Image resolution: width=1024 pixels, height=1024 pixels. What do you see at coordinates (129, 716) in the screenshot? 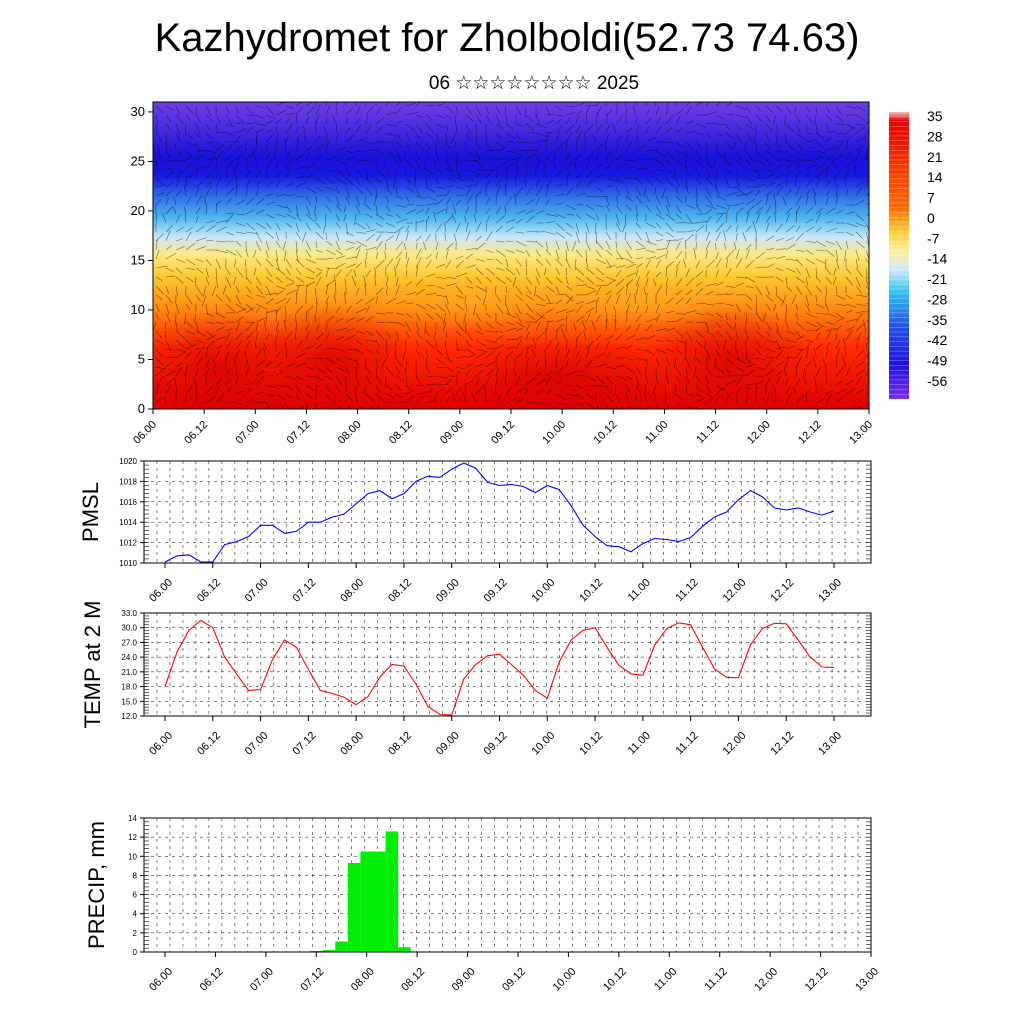
I see `y-tick-label: 12.0` at bounding box center [129, 716].